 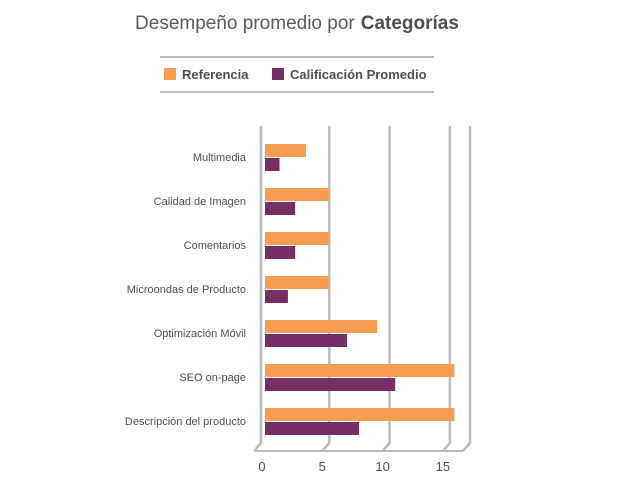 I want to click on category-label-seo-on-page: SEO on-page, so click(x=212, y=378).